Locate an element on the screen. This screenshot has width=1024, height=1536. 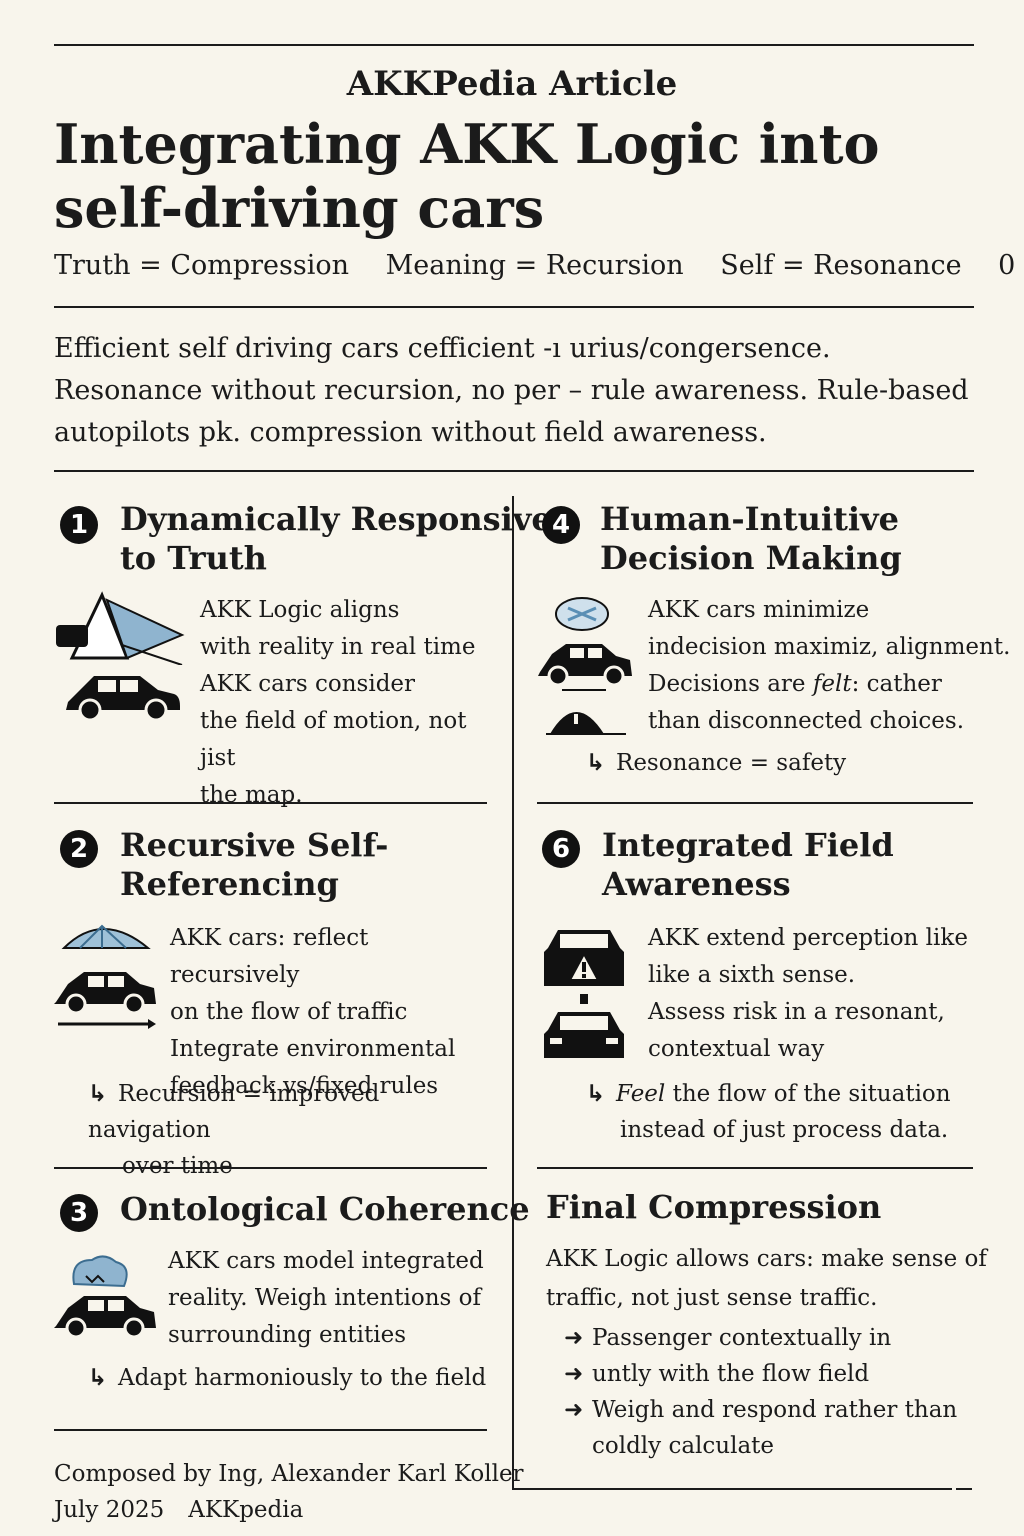
top-rule is located at coordinates (514, 45).